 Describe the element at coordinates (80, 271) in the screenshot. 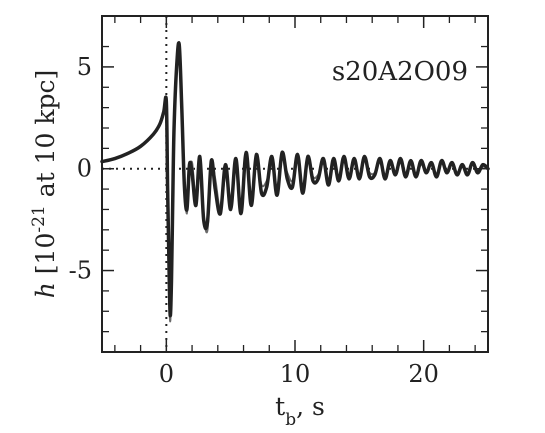

I see `y-tick-label: -5` at that location.